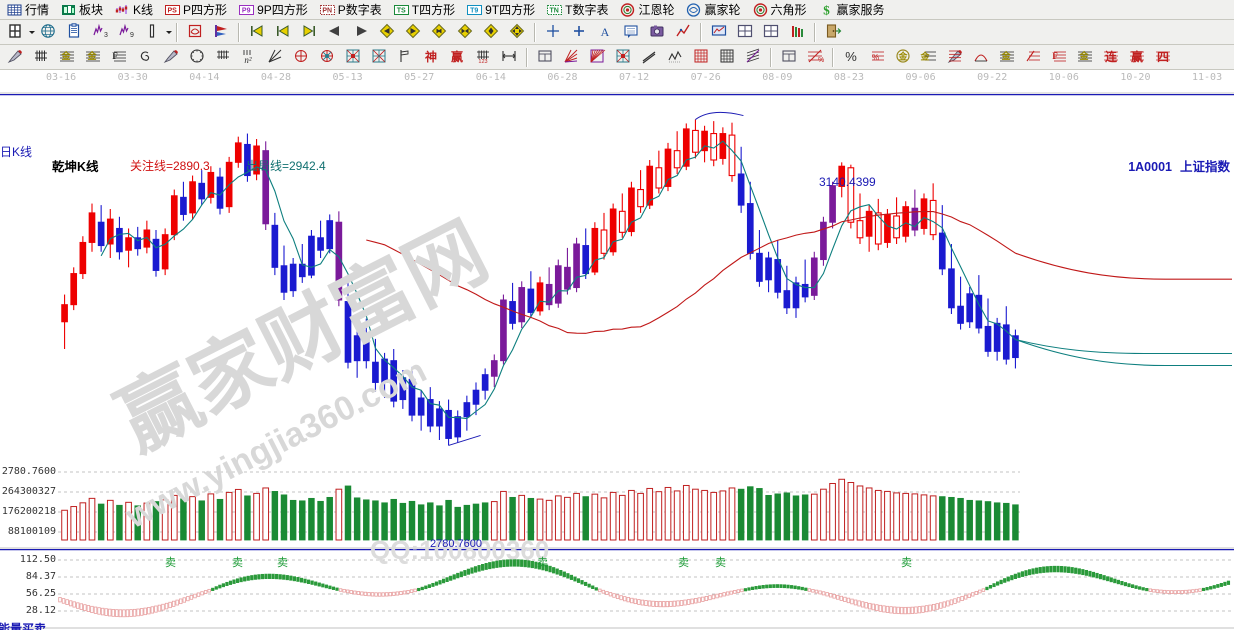 This screenshot has height=630, width=1234. I want to click on zigzag-button, so click(675, 57).